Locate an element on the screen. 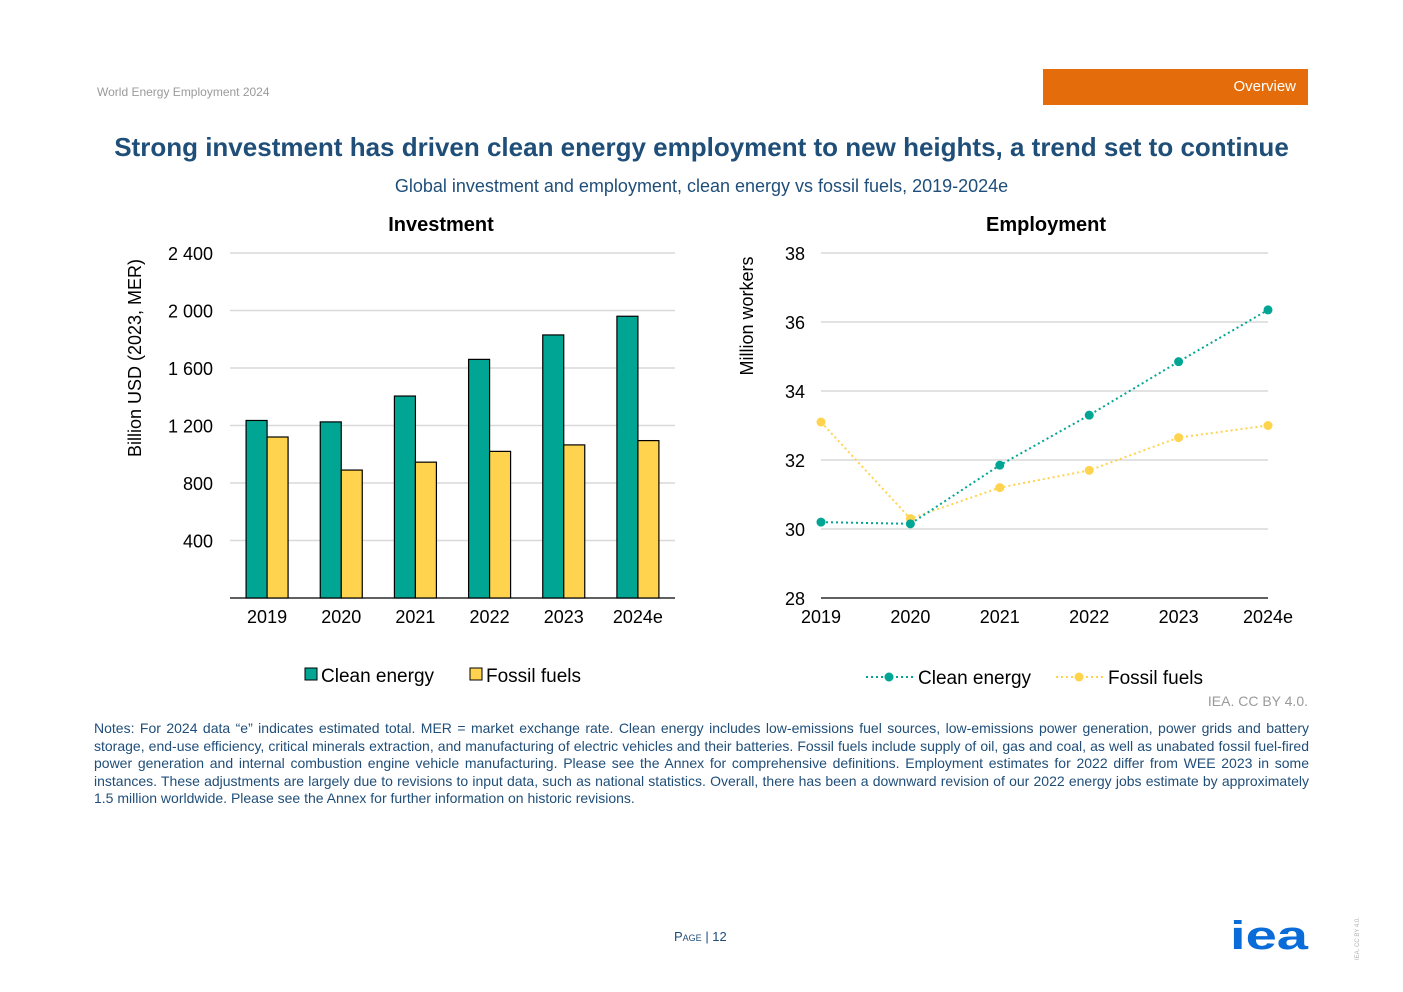 Image resolution: width=1403 pixels, height=992 pixels. employment-x-tick-label: 2021 is located at coordinates (1000, 617).